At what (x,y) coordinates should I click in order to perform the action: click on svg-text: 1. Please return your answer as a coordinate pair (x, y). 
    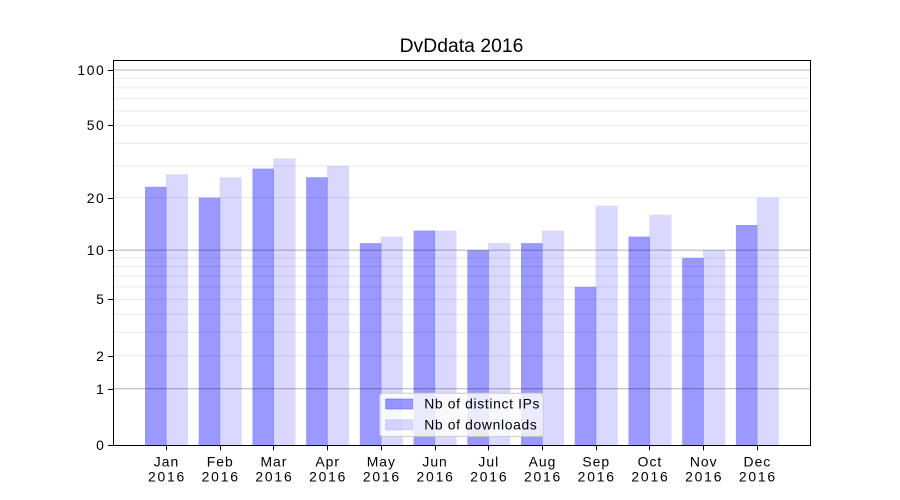
    Looking at the image, I should click on (100, 389).